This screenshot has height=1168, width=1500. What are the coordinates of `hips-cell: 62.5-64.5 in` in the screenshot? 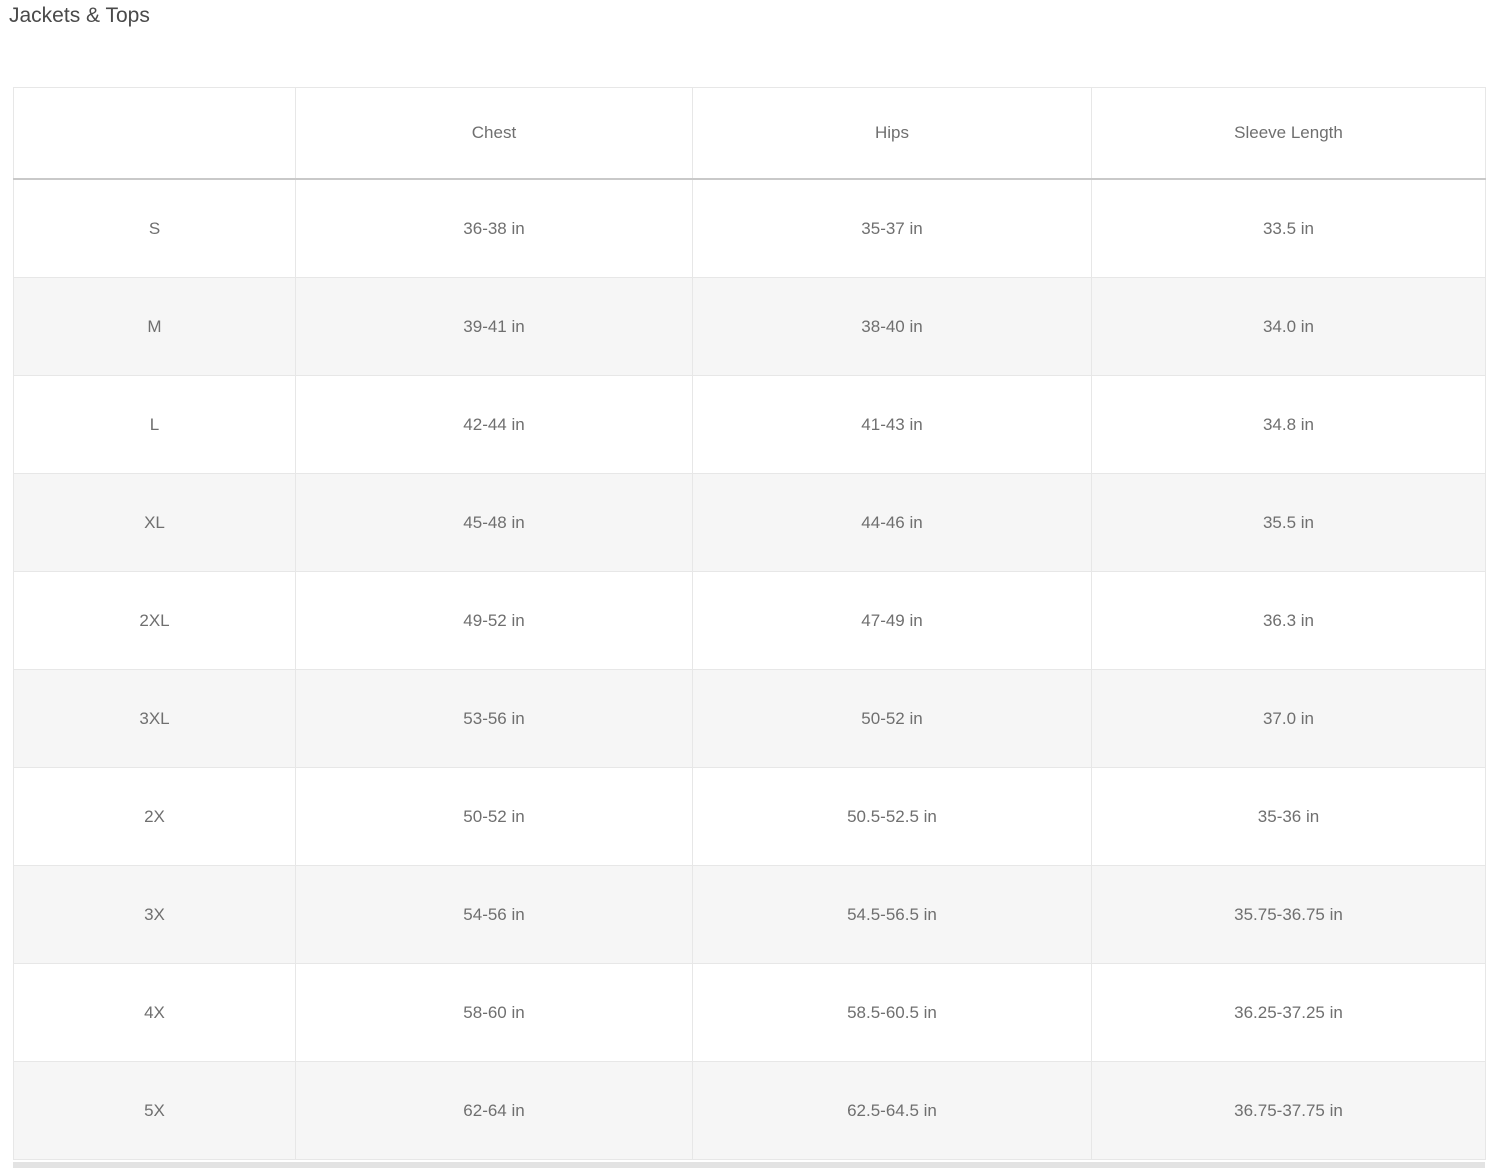 It's located at (892, 1110).